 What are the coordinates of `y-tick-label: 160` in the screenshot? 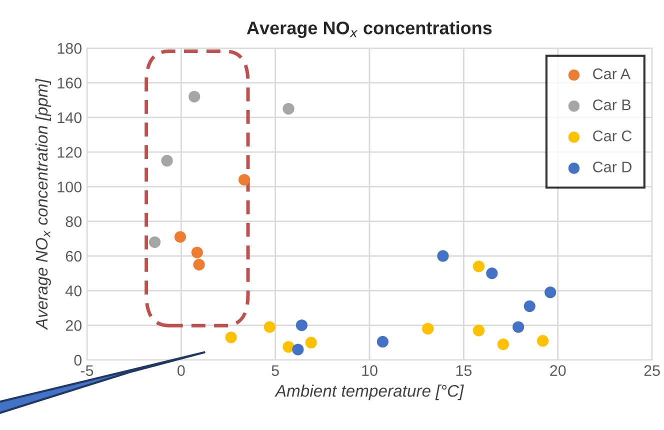 It's located at (70, 83).